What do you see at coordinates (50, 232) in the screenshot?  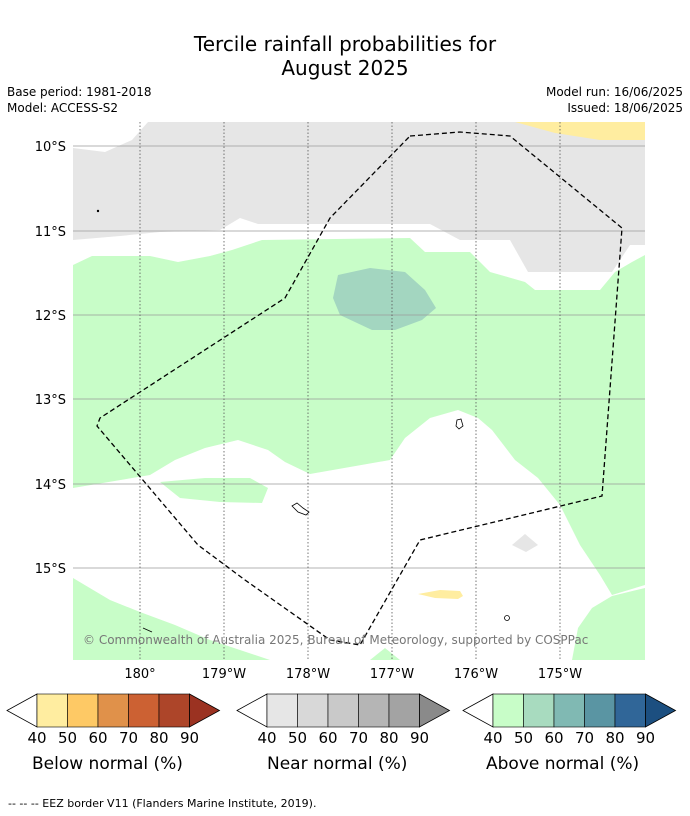 I see `lat-label: 11°S` at bounding box center [50, 232].